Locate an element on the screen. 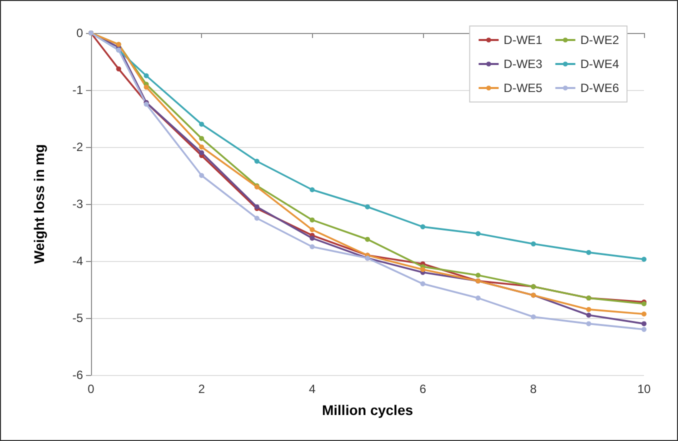 The width and height of the screenshot is (678, 441). x-tick-label: 0 is located at coordinates (91, 389).